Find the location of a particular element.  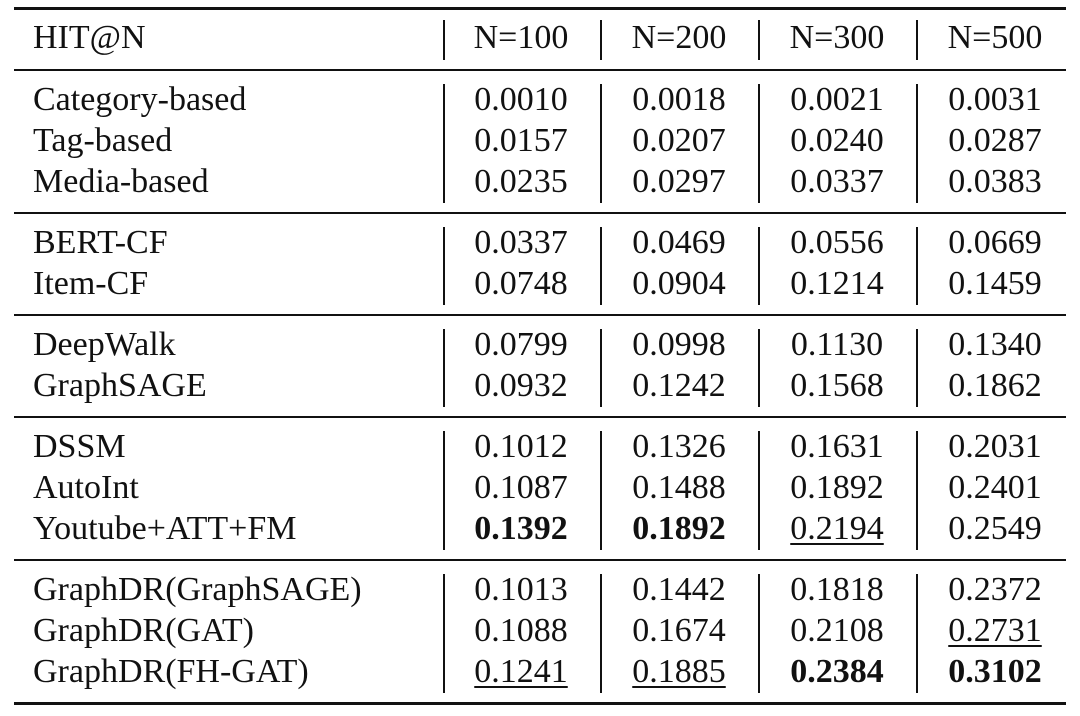

header-cell: N=200 is located at coordinates (679, 37).